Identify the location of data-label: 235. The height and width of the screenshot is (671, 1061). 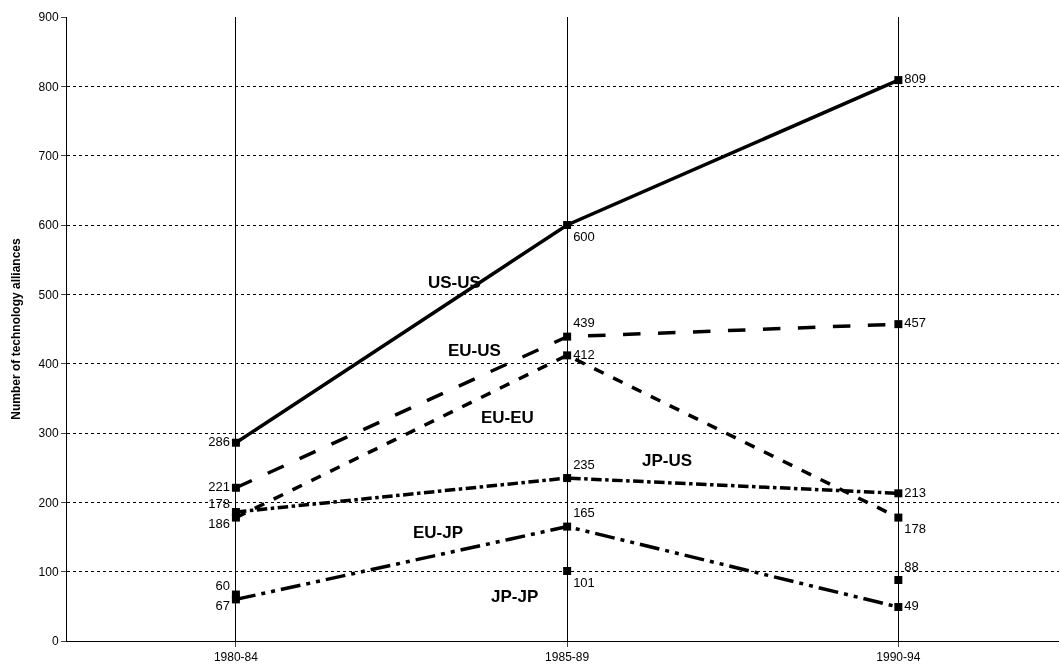
(584, 464).